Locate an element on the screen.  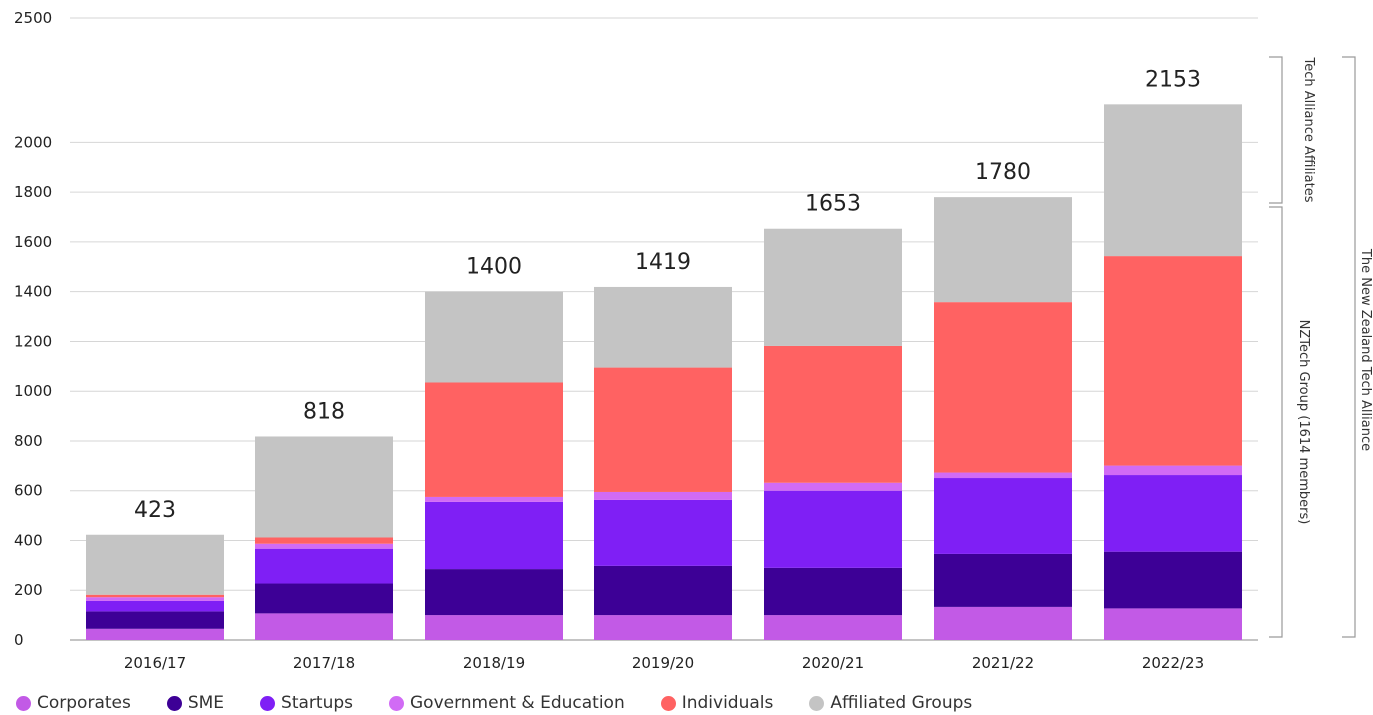
x-tick-label: 2016/17 is located at coordinates (155, 663).